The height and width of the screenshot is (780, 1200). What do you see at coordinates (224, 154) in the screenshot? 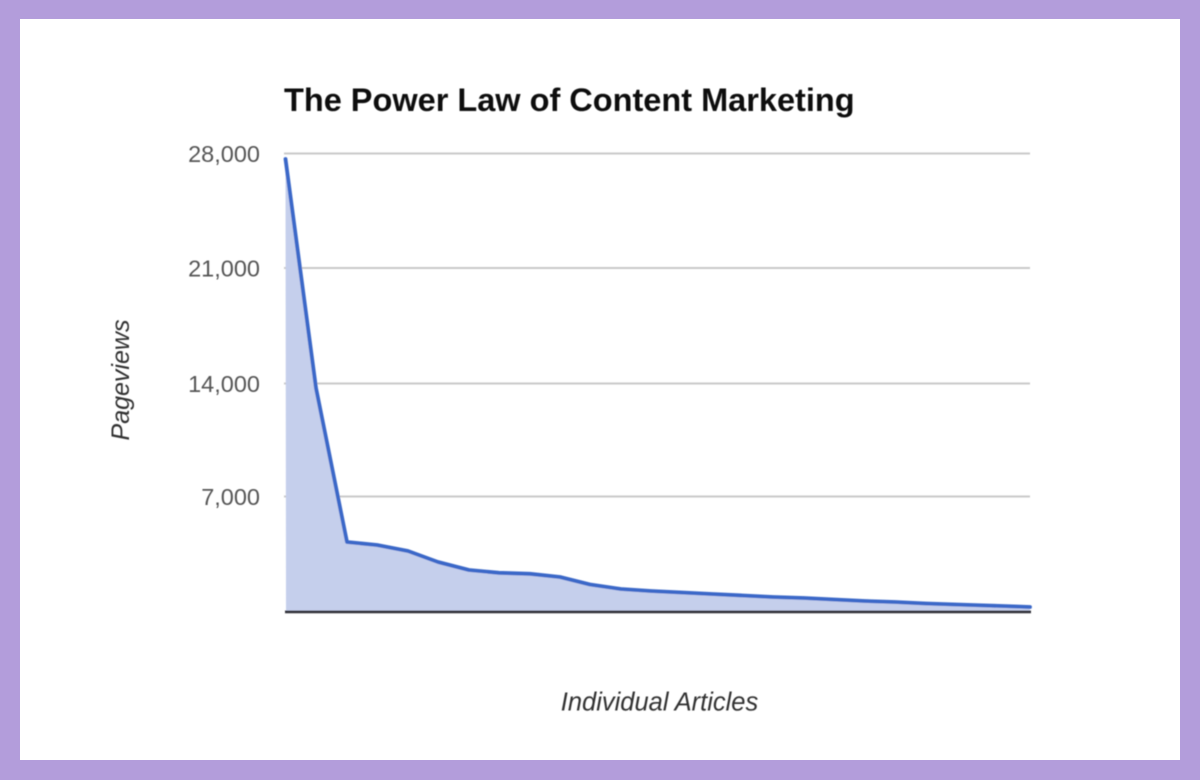
I see `svg-text: 28,000` at bounding box center [224, 154].